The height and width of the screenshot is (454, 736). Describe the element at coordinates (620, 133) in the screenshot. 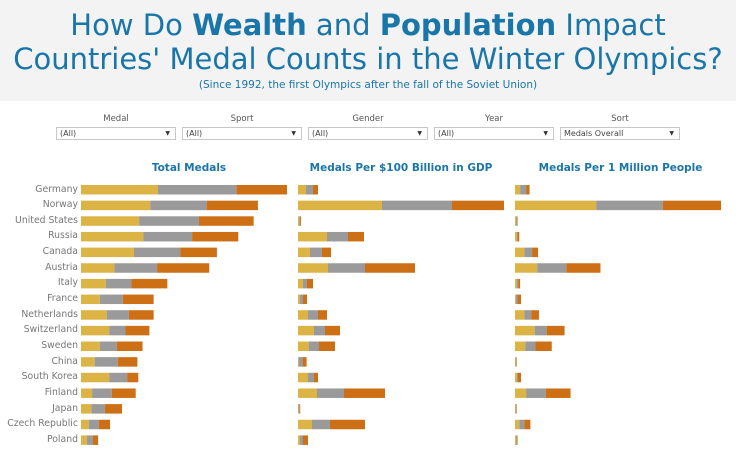

I see `sort-dropdown: Medals Overall ▼` at that location.